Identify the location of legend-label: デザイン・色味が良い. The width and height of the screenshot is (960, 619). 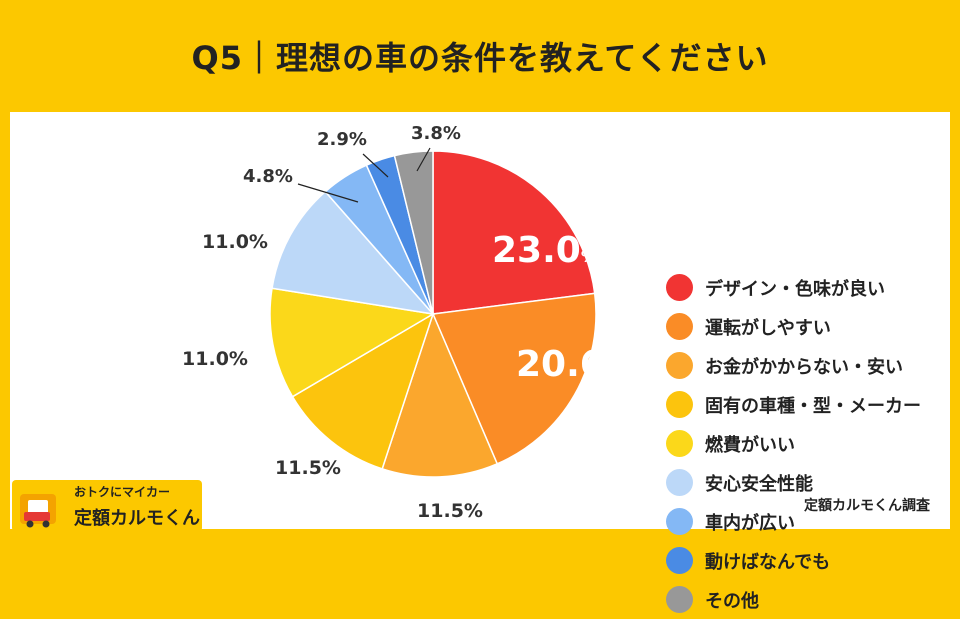
(795, 289).